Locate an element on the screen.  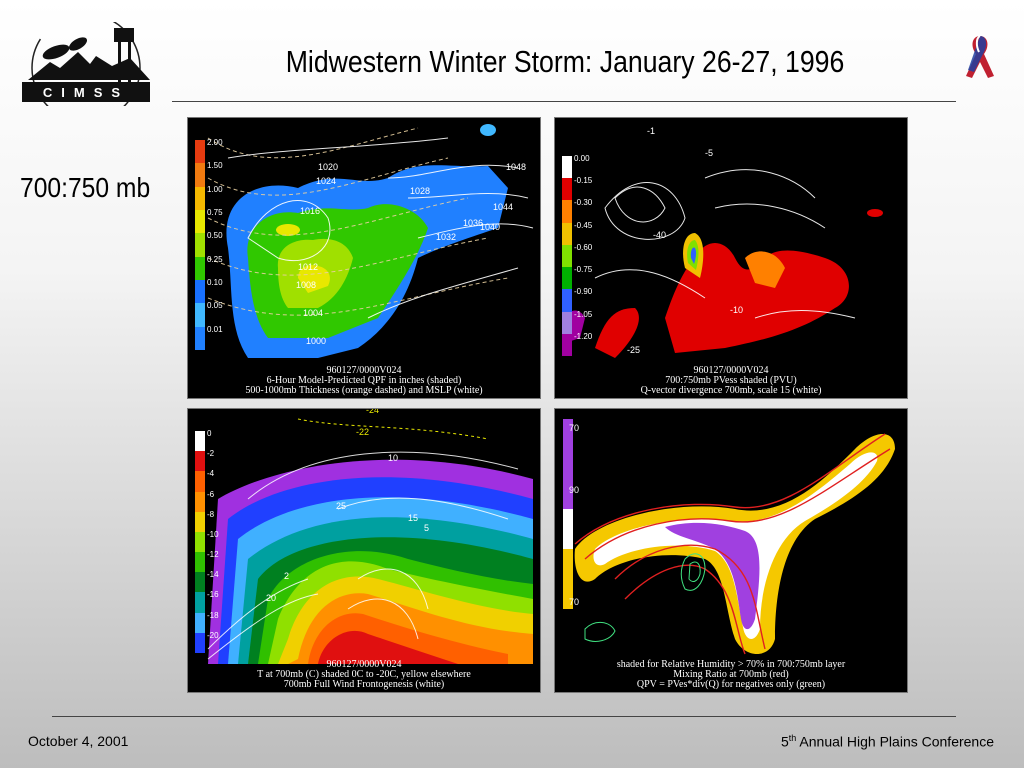
title-divider is located at coordinates (564, 101).